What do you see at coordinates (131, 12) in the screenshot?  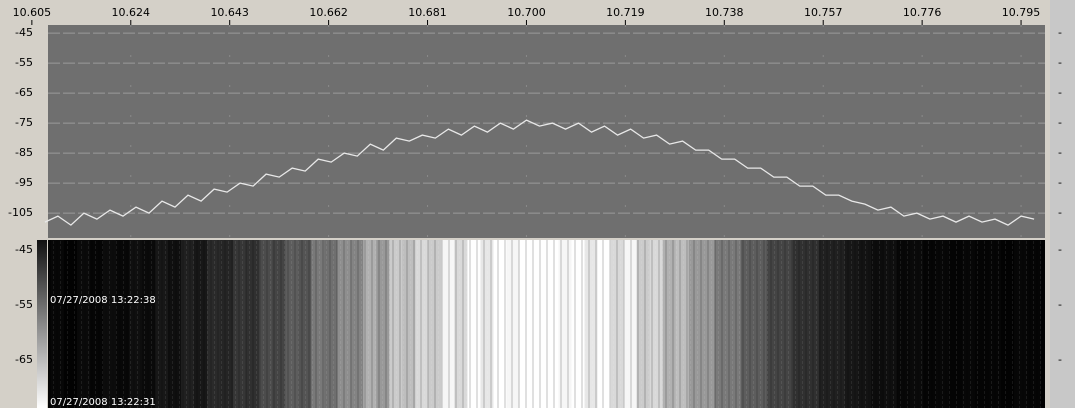 I see `x-tick-label: 10.624` at bounding box center [131, 12].